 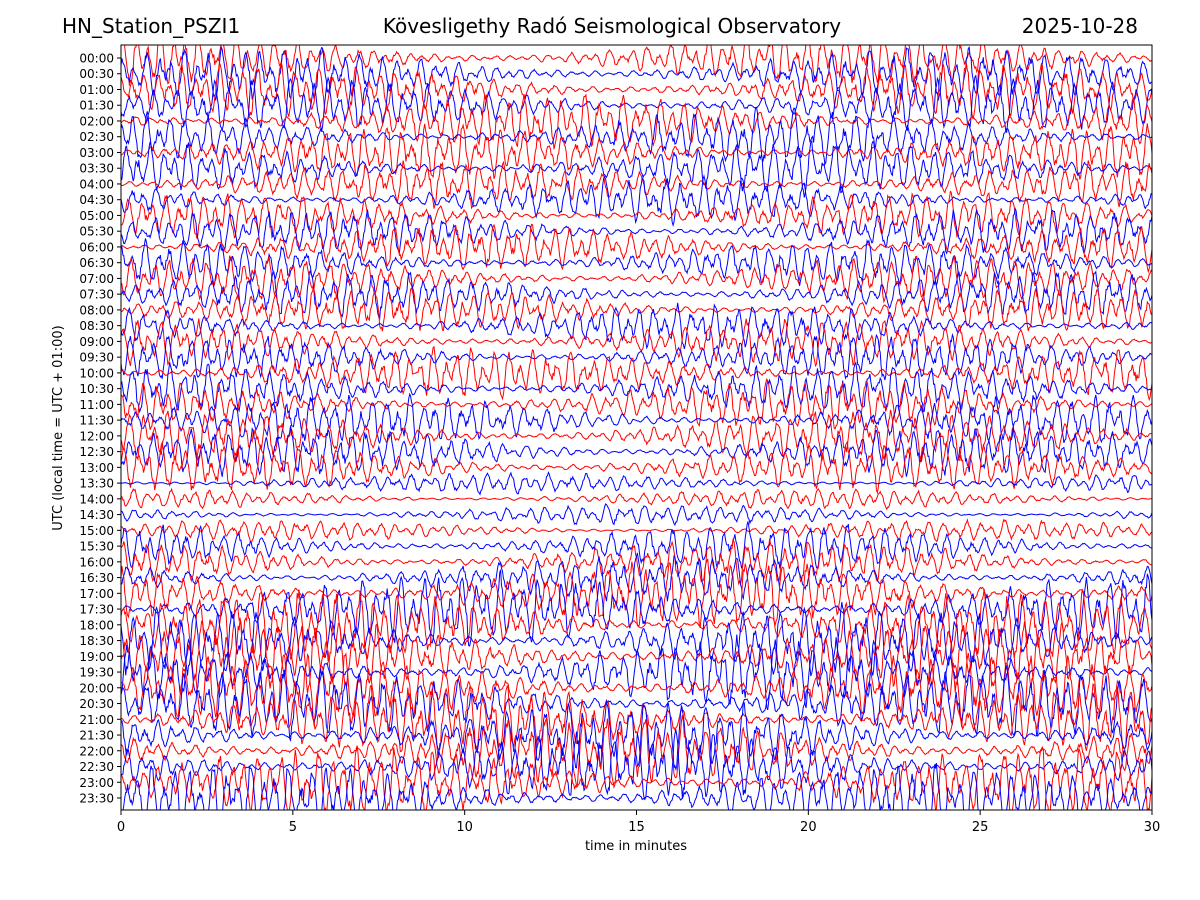 What do you see at coordinates (96, 436) in the screenshot?
I see `y-tick-label: 12:00` at bounding box center [96, 436].